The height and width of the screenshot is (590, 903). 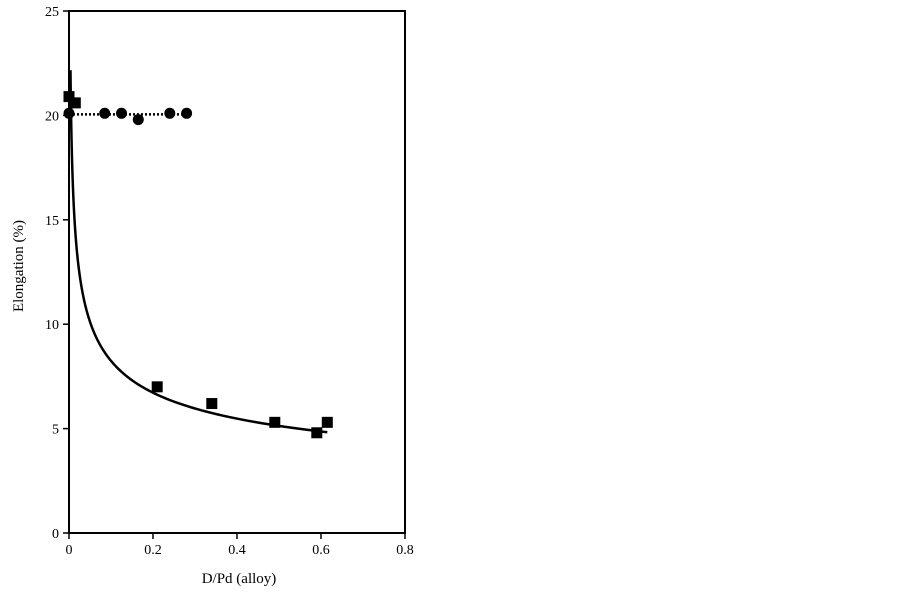 What do you see at coordinates (55, 430) in the screenshot?
I see `y-tick-label: 5` at bounding box center [55, 430].